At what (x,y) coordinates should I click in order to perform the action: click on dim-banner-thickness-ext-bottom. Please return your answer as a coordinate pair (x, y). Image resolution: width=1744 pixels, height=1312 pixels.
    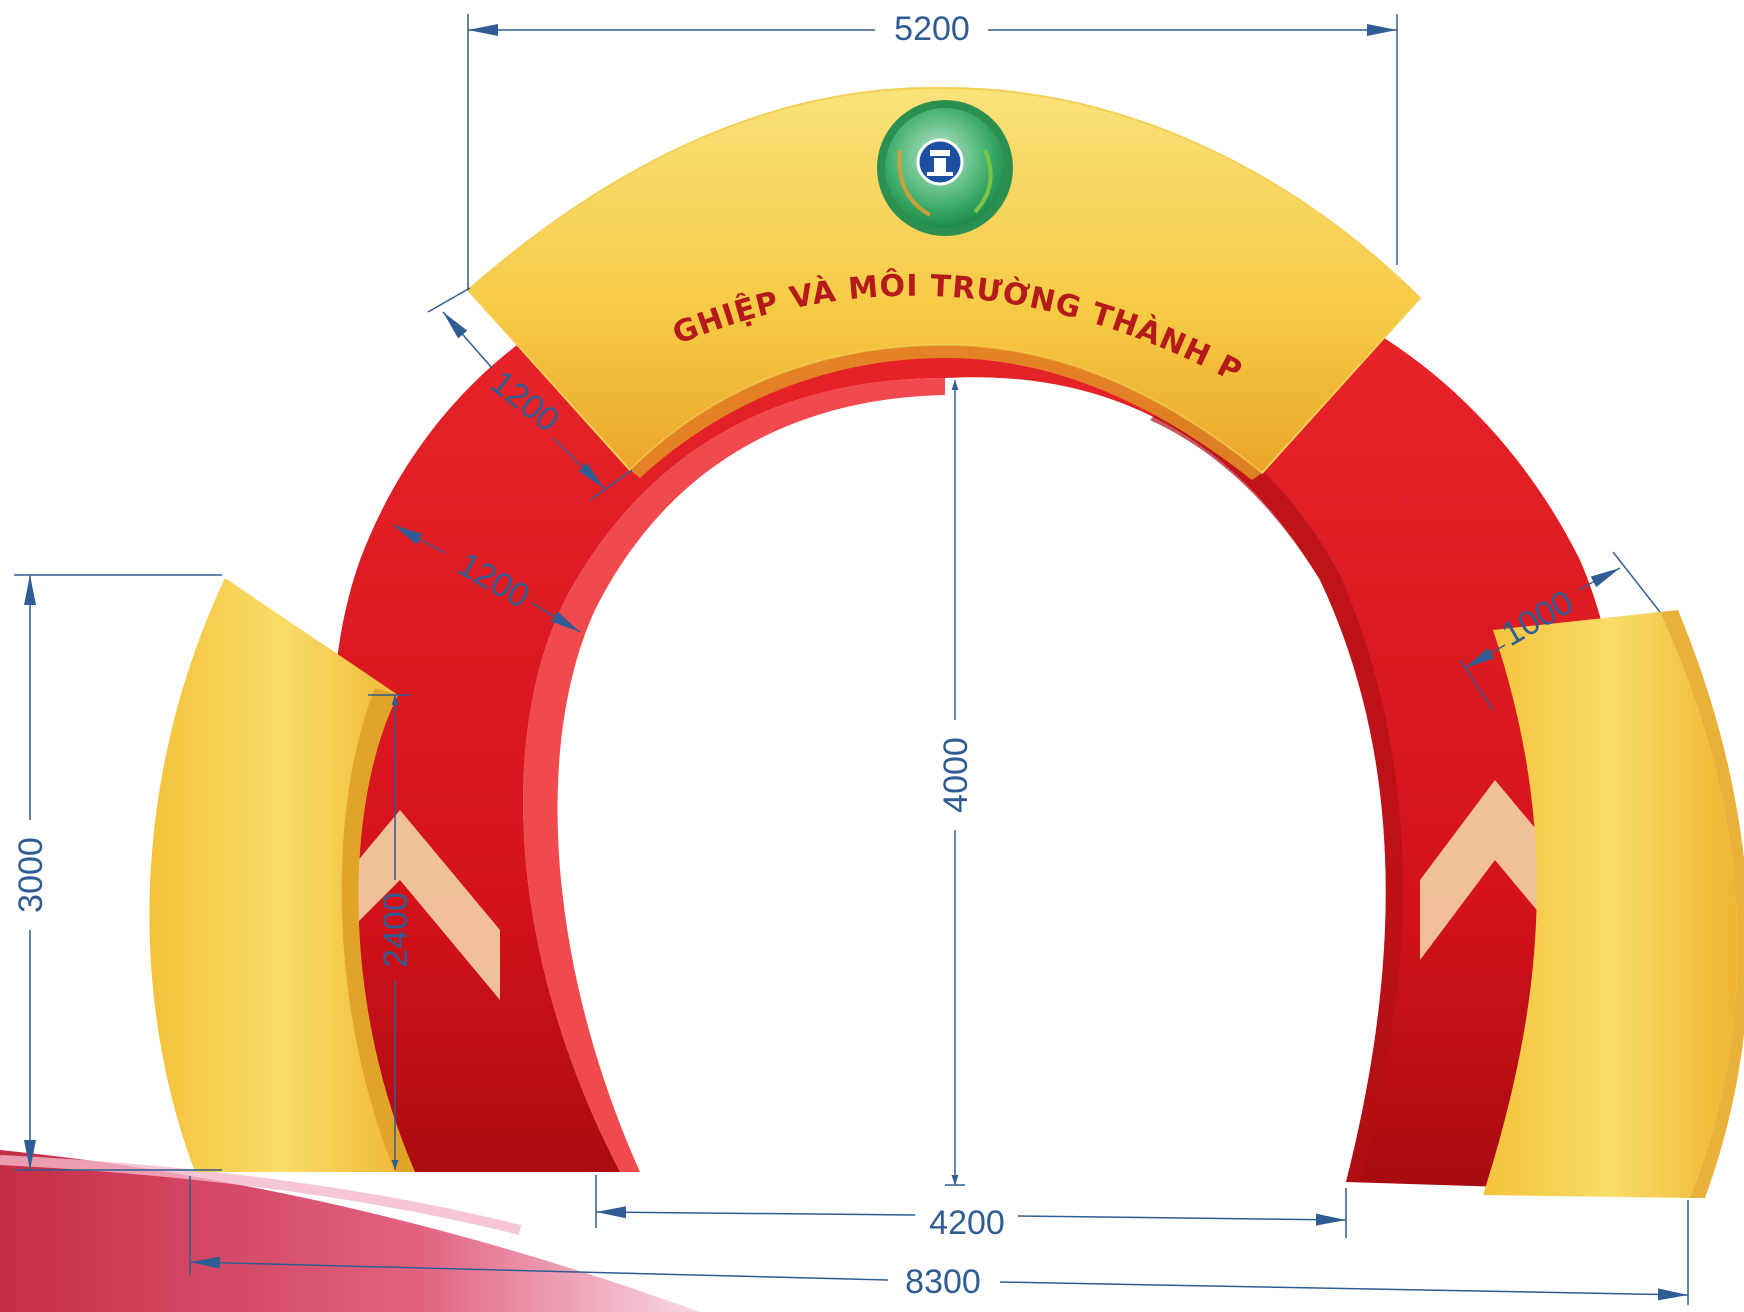
    Looking at the image, I should click on (611, 485).